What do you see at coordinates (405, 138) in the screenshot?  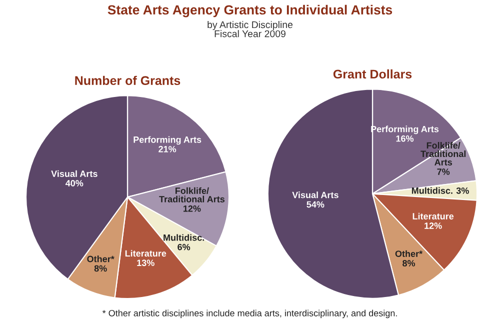 I see `data-label: 16%` at bounding box center [405, 138].